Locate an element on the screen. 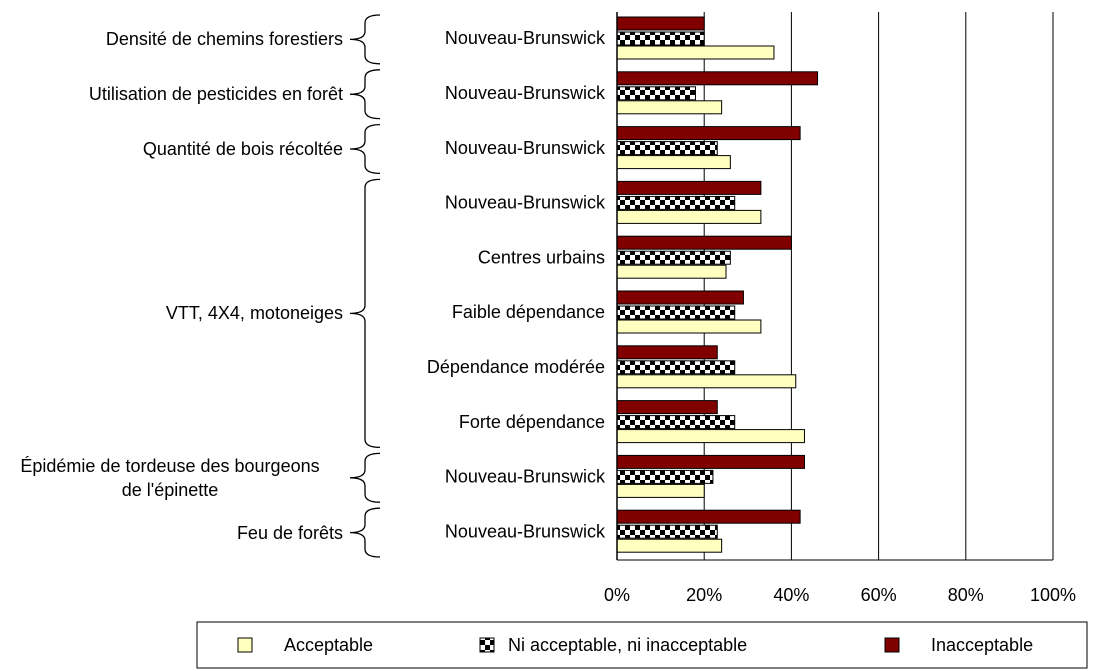 The height and width of the screenshot is (671, 1104). legend-label: Acceptable is located at coordinates (328, 645).